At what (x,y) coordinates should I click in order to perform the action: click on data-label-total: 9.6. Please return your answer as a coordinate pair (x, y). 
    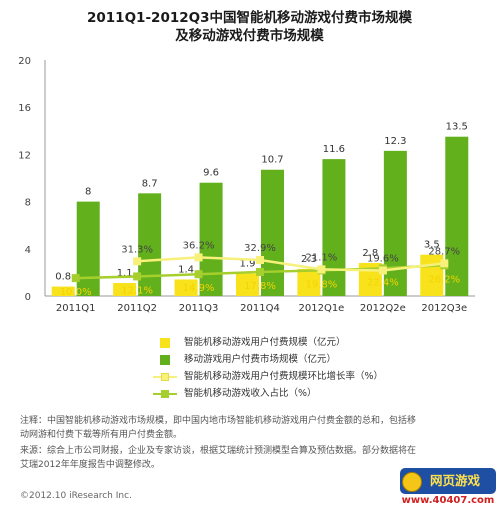
    Looking at the image, I should click on (211, 173).